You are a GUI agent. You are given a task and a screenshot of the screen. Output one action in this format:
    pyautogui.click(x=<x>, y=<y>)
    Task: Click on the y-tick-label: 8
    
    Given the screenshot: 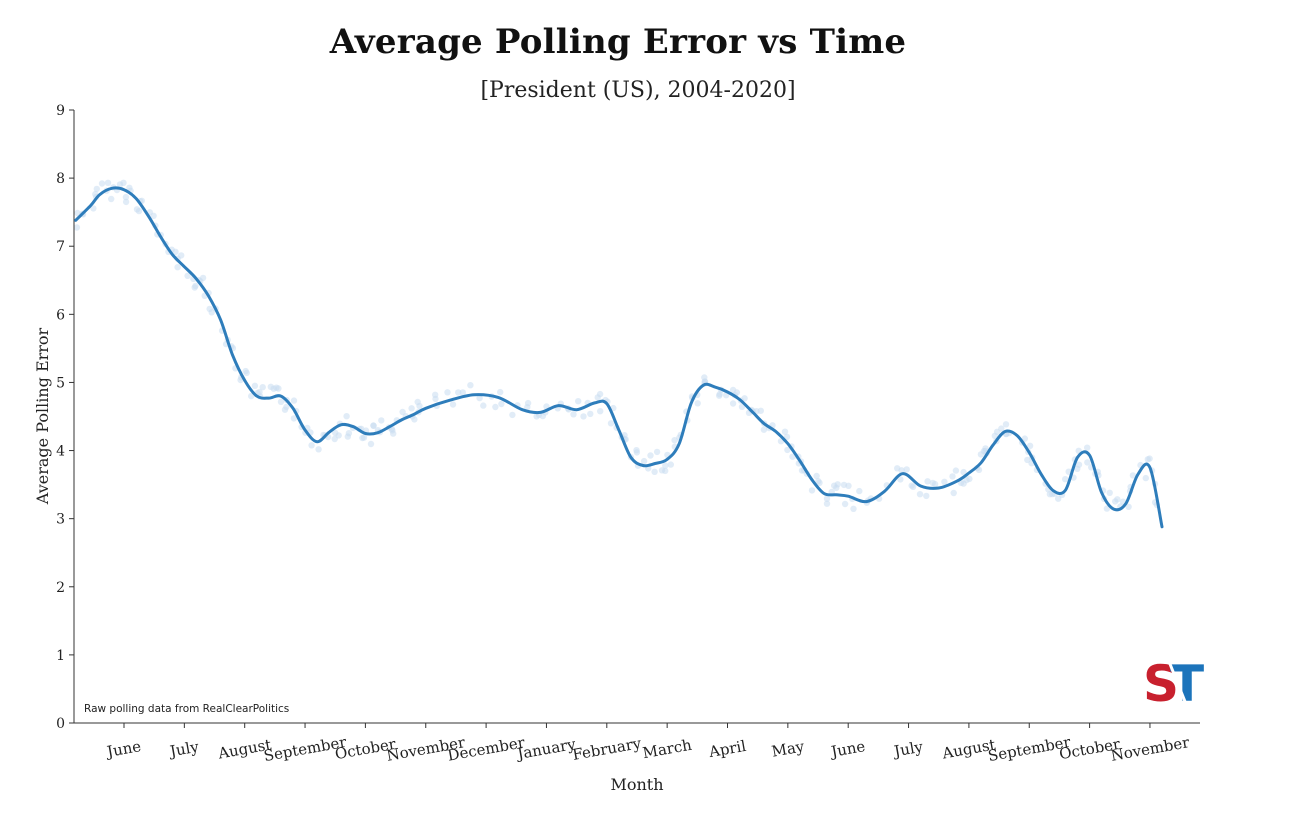 What is the action you would take?
    pyautogui.click(x=60, y=179)
    